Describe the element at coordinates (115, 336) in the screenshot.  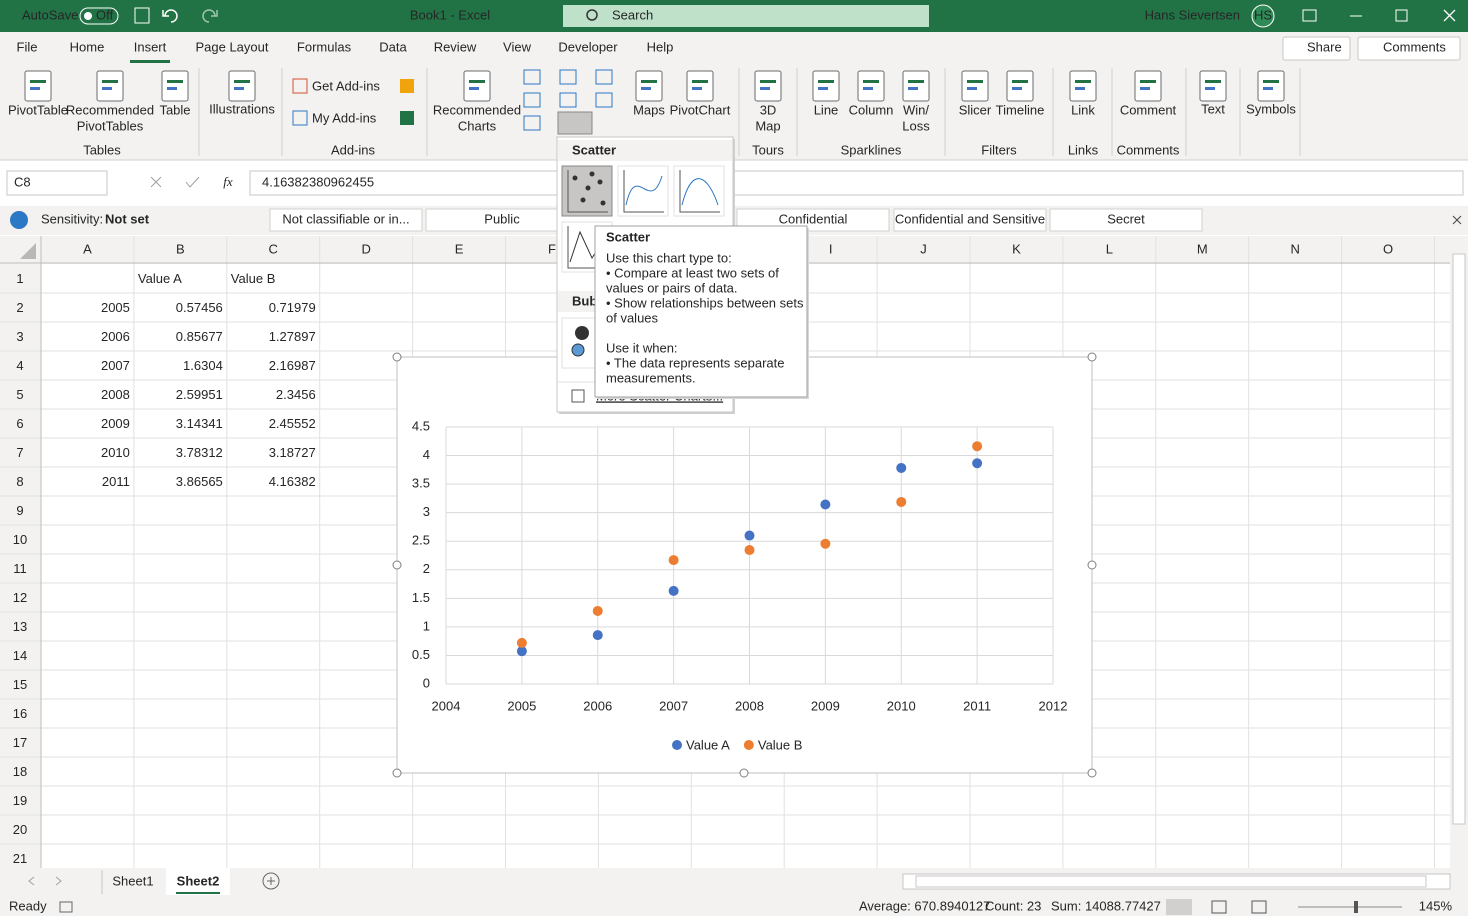
I see `cell-text: 2006` at that location.